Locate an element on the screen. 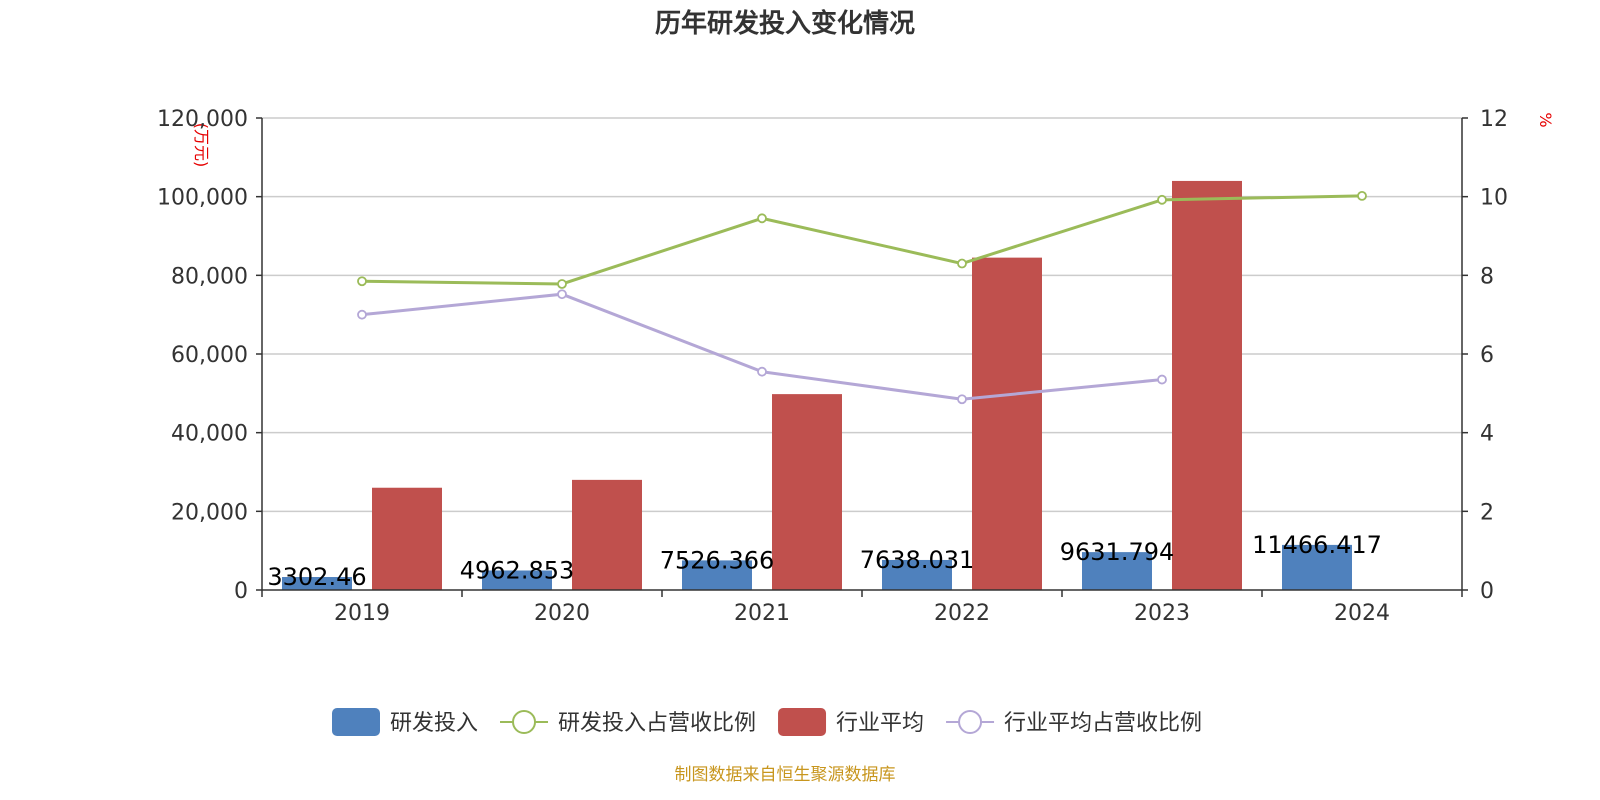  right-tick-label: 6 is located at coordinates (1487, 355).